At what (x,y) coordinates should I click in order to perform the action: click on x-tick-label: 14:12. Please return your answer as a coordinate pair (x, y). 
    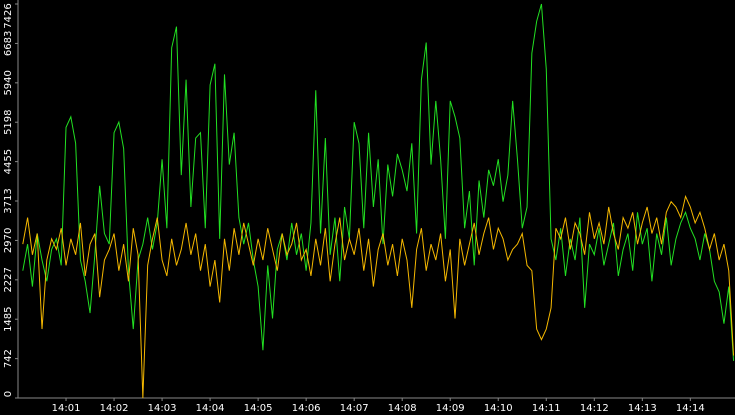
    Looking at the image, I should click on (594, 408).